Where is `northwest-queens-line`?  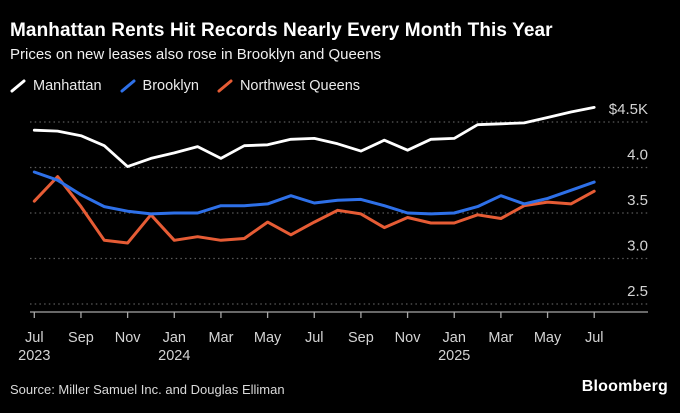 northwest-queens-line is located at coordinates (314, 210).